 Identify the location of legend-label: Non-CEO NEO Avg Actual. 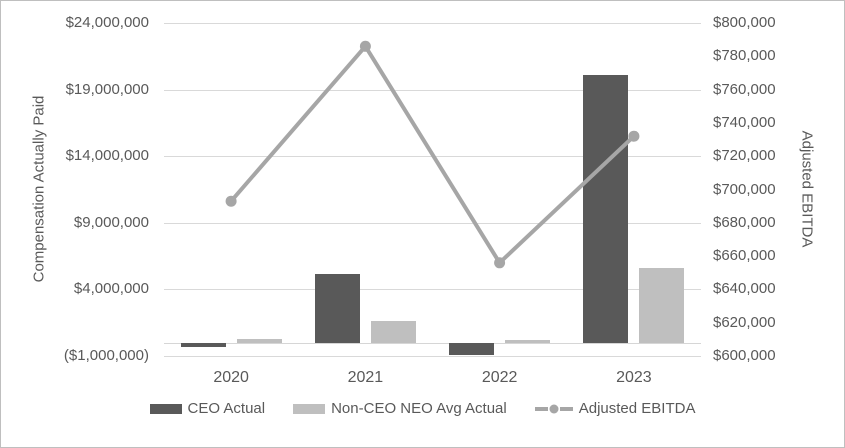
(419, 408).